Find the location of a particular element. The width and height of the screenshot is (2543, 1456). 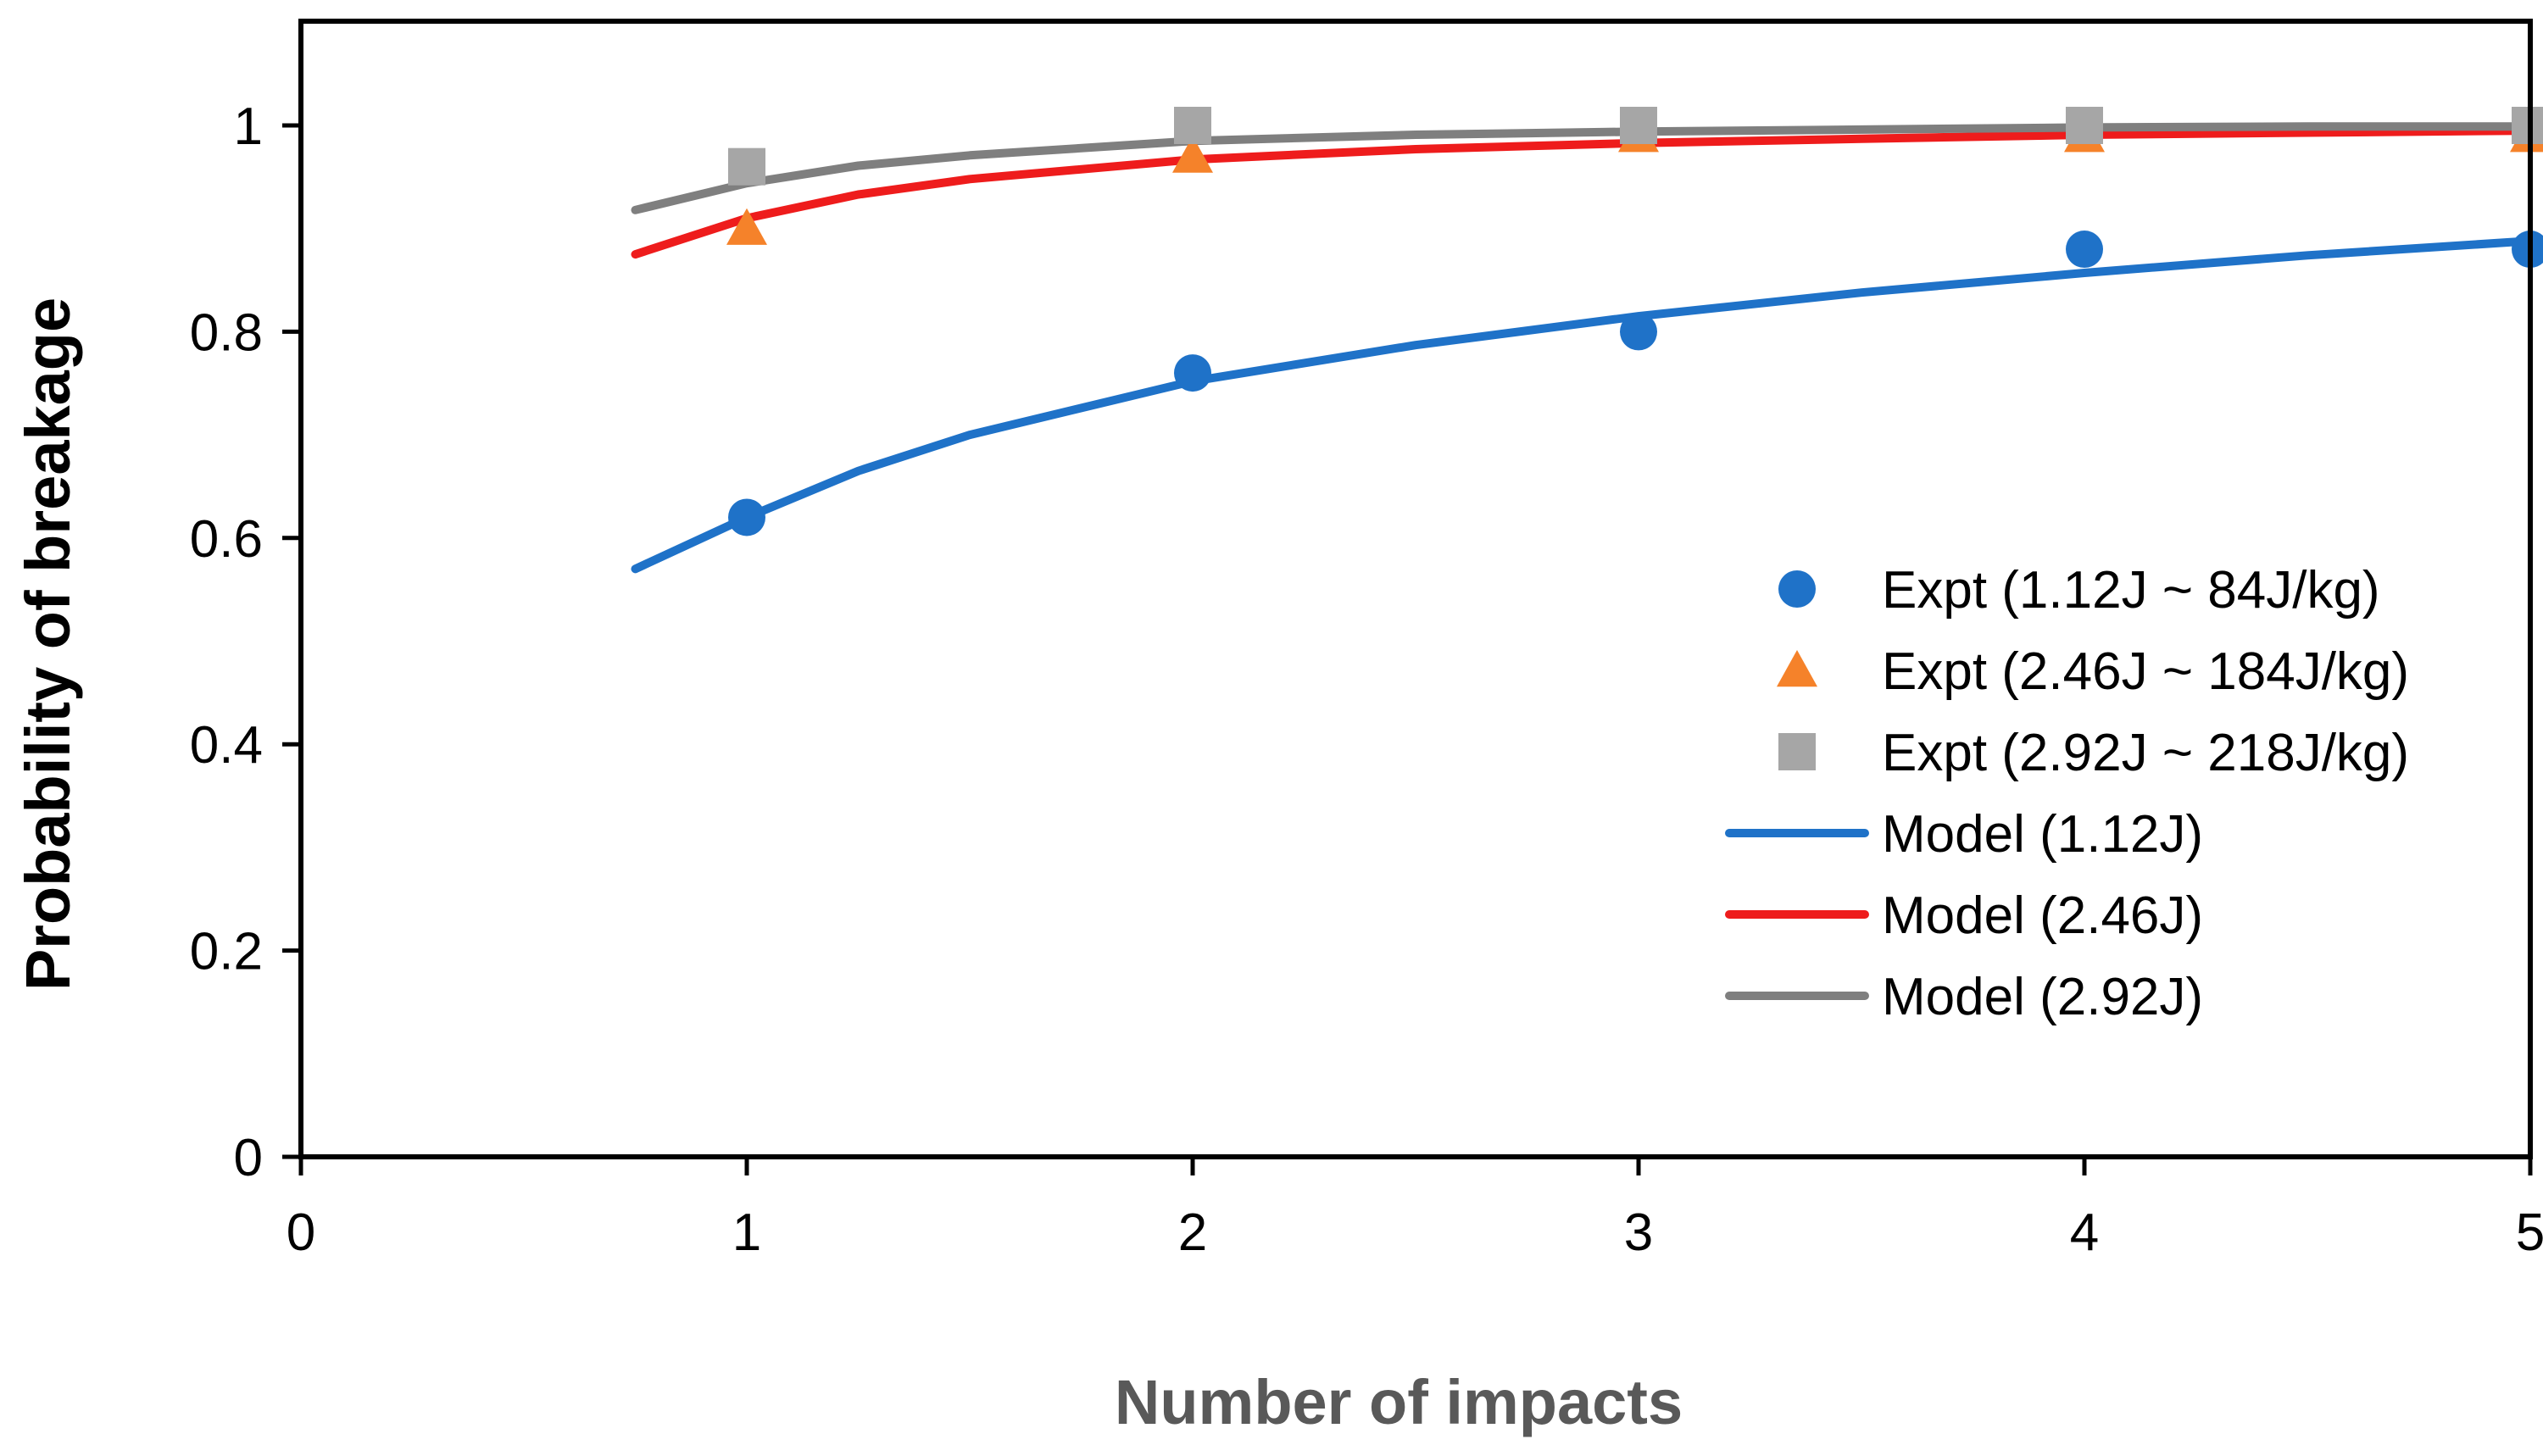

x-tick-label: 0 is located at coordinates (301, 1232).